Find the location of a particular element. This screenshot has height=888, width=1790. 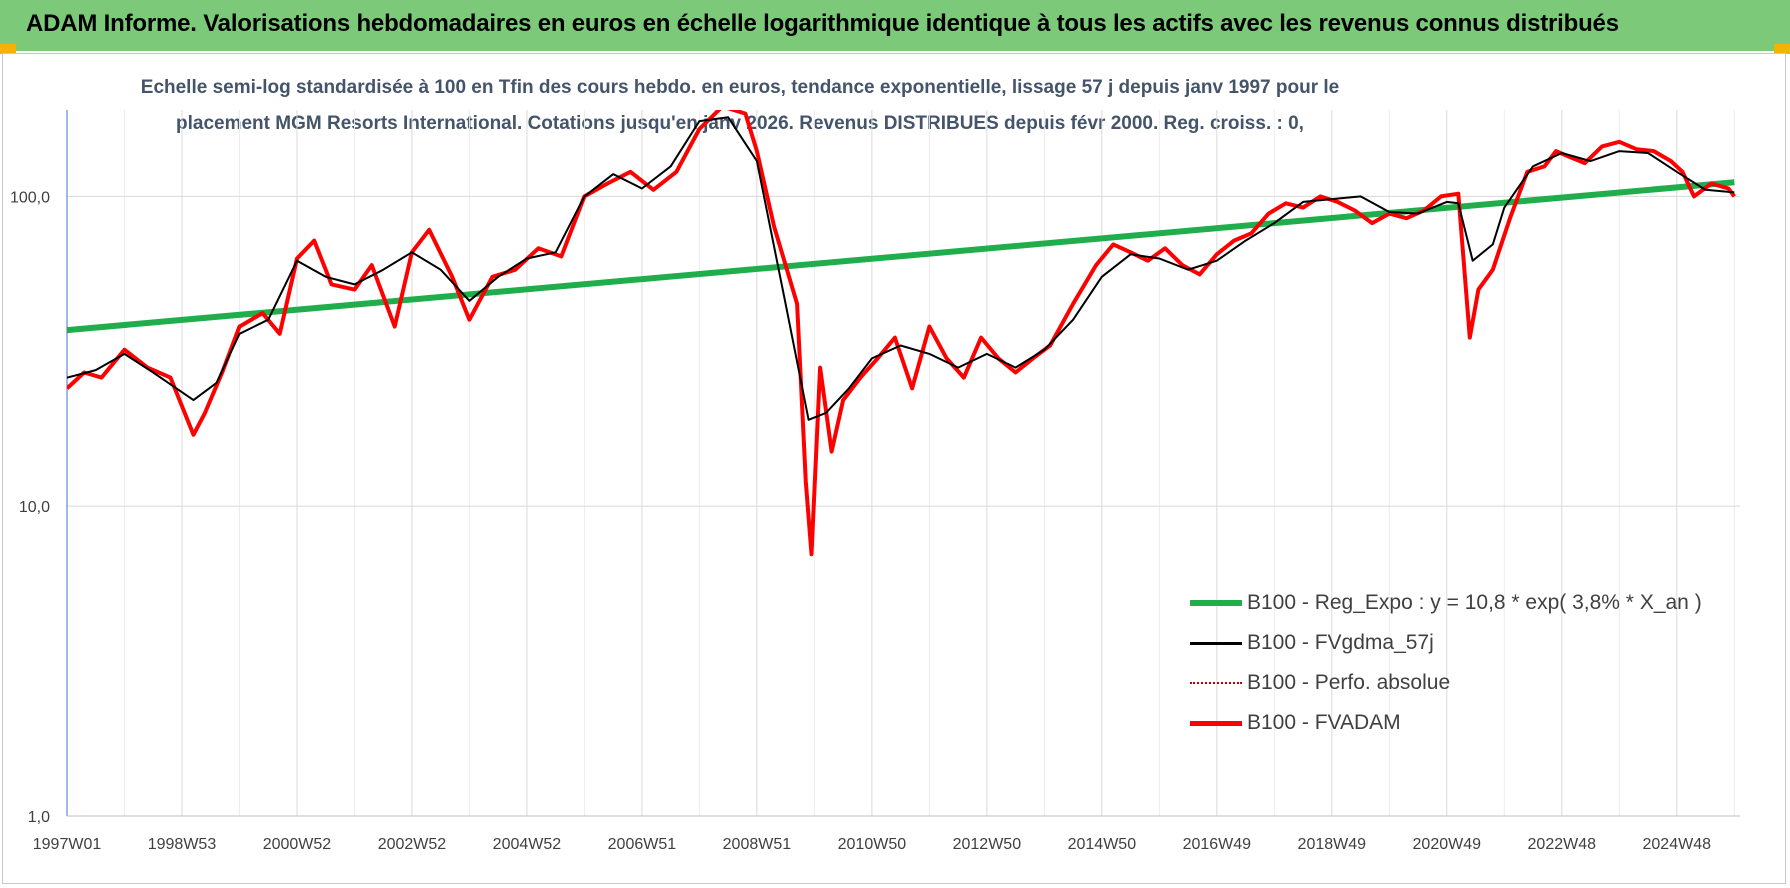

x-tick-label: 2016W49 is located at coordinates (1217, 844).